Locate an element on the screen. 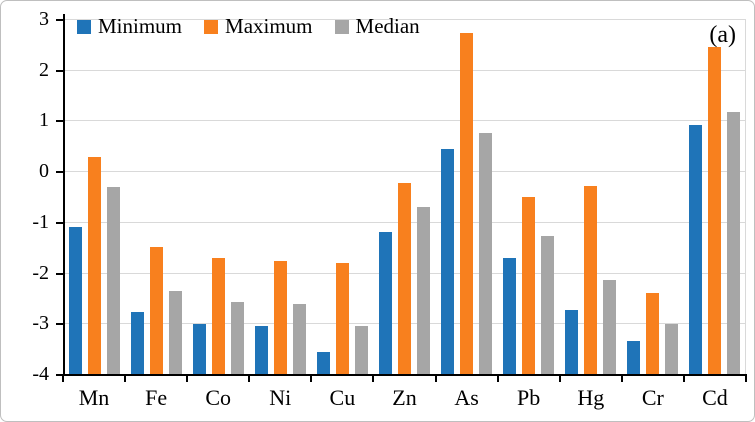  bar-maximum-Cu is located at coordinates (342, 318).